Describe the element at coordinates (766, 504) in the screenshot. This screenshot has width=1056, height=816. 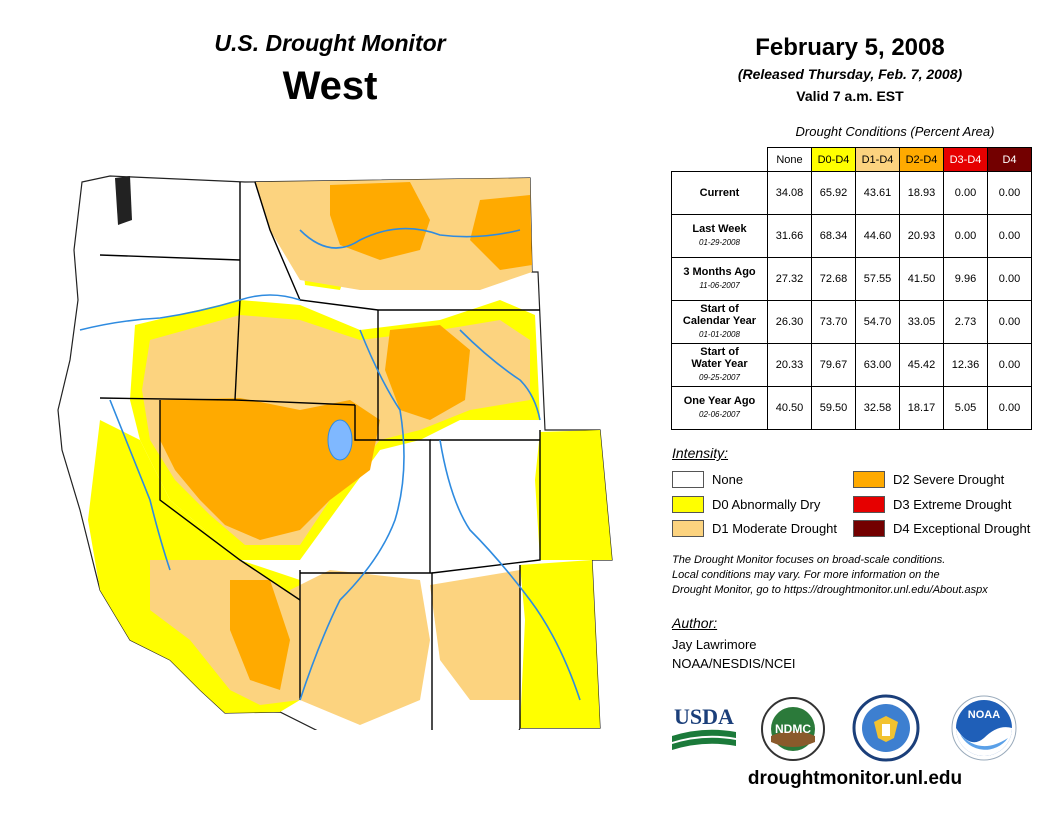
I see `legend-label: D0 Abnormally Dry` at that location.